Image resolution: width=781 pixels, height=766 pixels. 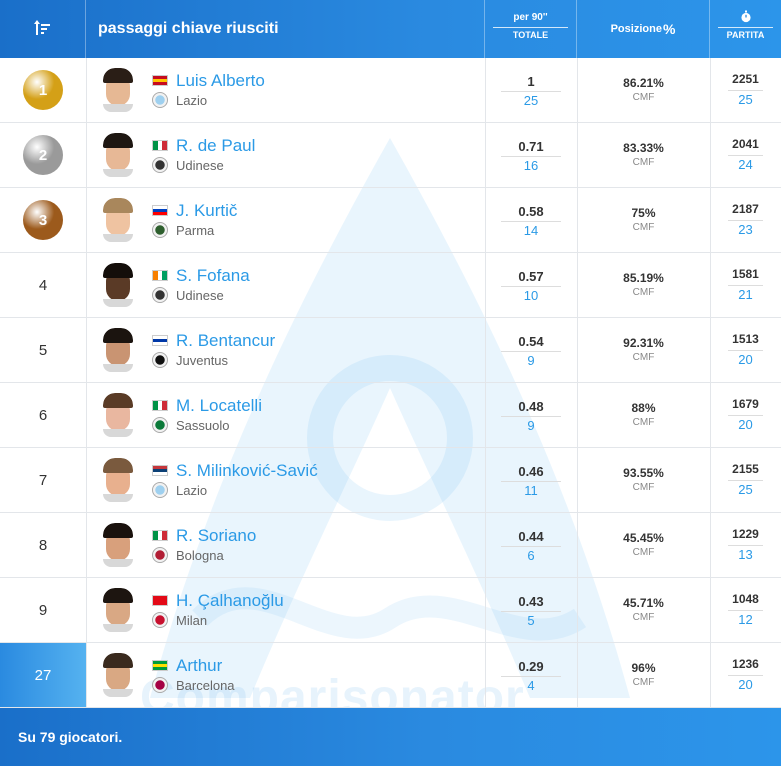 What do you see at coordinates (202, 360) in the screenshot?
I see `team-name: Juventus` at bounding box center [202, 360].